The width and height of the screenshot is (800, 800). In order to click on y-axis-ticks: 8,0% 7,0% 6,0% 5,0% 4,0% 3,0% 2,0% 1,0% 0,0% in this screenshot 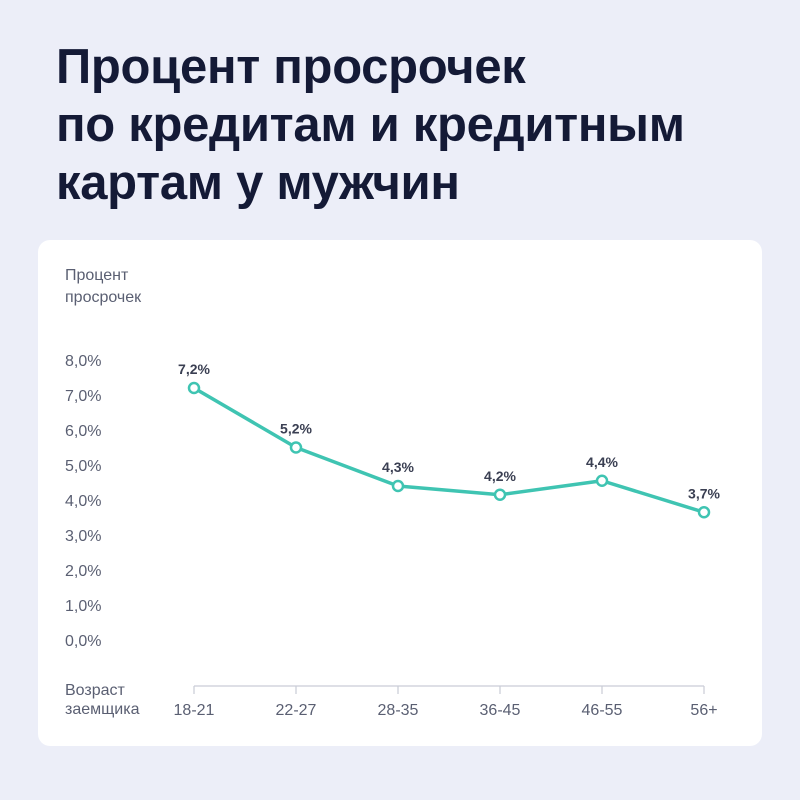, I will do `click(83, 501)`.